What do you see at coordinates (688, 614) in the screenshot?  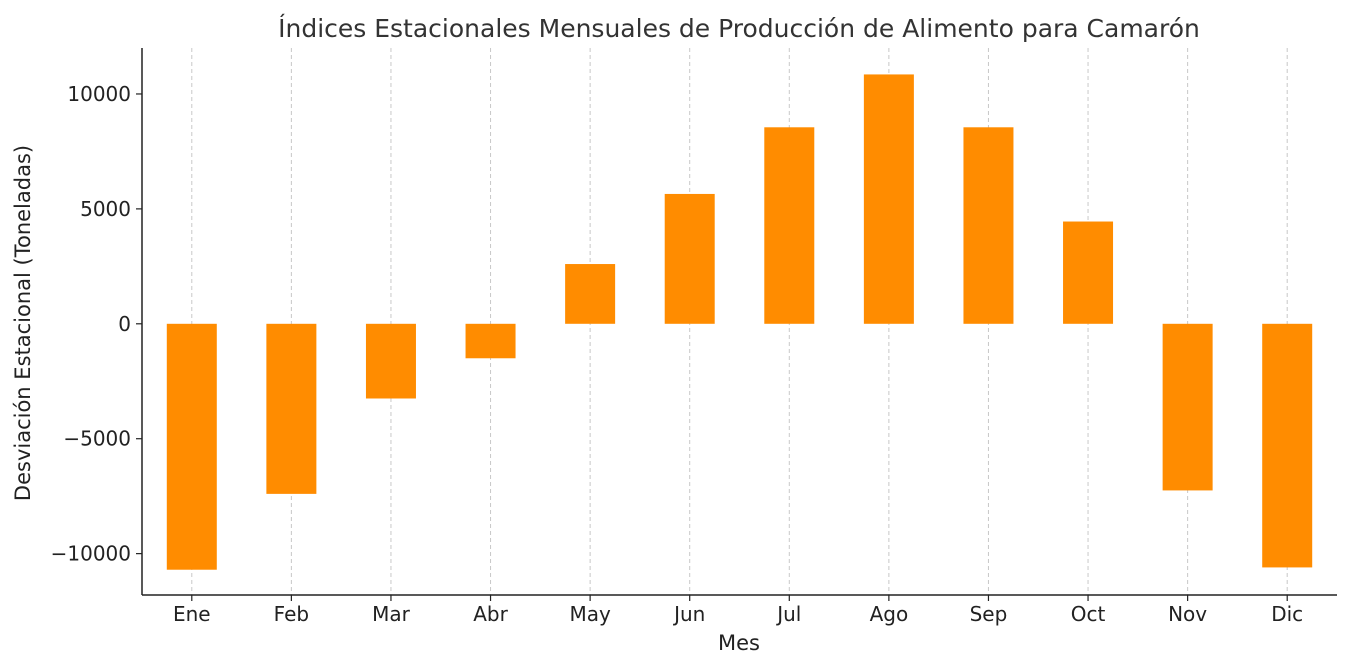 I see `x-tick-label: Jun` at bounding box center [688, 614].